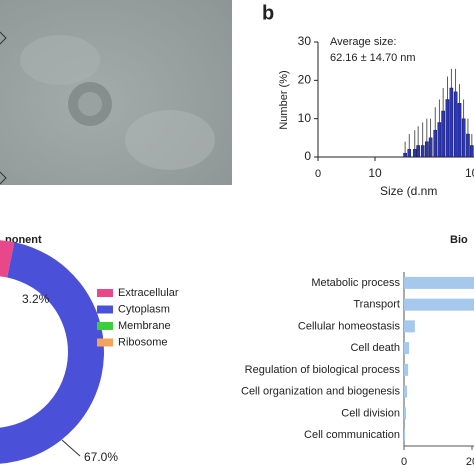  Describe the element at coordinates (36, 299) in the screenshot. I see `value-label: 3.2%` at that location.